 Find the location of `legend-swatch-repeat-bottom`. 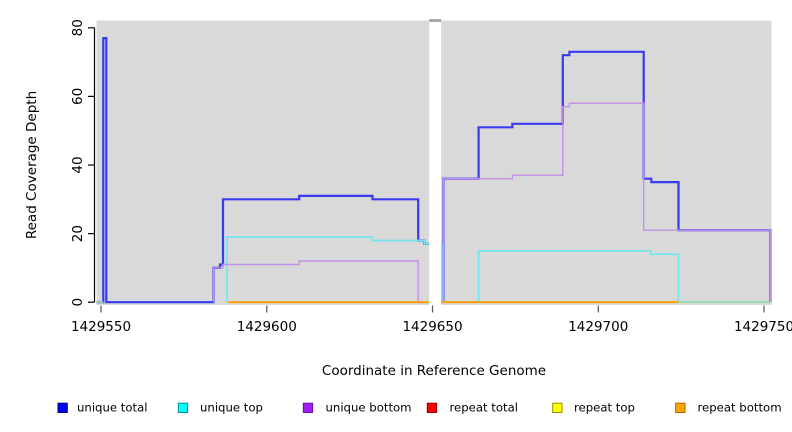

legend-swatch-repeat-bottom is located at coordinates (680, 408).